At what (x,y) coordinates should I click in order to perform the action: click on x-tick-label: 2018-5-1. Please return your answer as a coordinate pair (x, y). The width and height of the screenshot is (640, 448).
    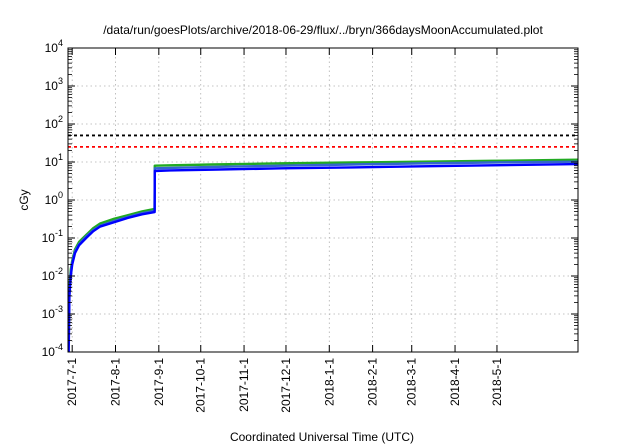
    Looking at the image, I should click on (497, 382).